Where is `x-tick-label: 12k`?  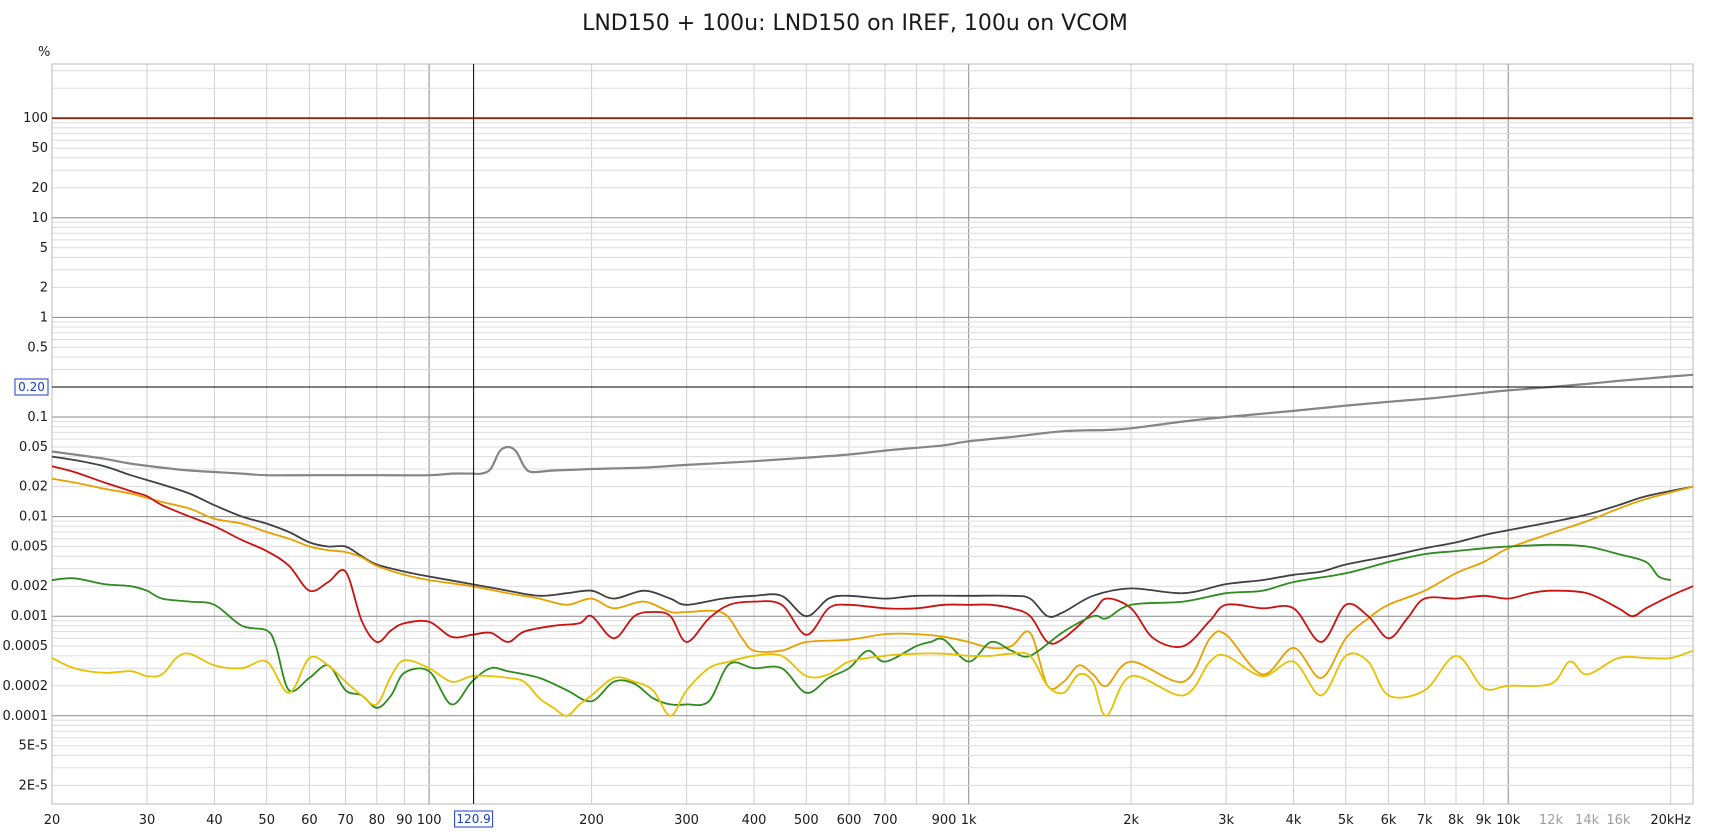 x-tick-label: 12k is located at coordinates (1551, 820).